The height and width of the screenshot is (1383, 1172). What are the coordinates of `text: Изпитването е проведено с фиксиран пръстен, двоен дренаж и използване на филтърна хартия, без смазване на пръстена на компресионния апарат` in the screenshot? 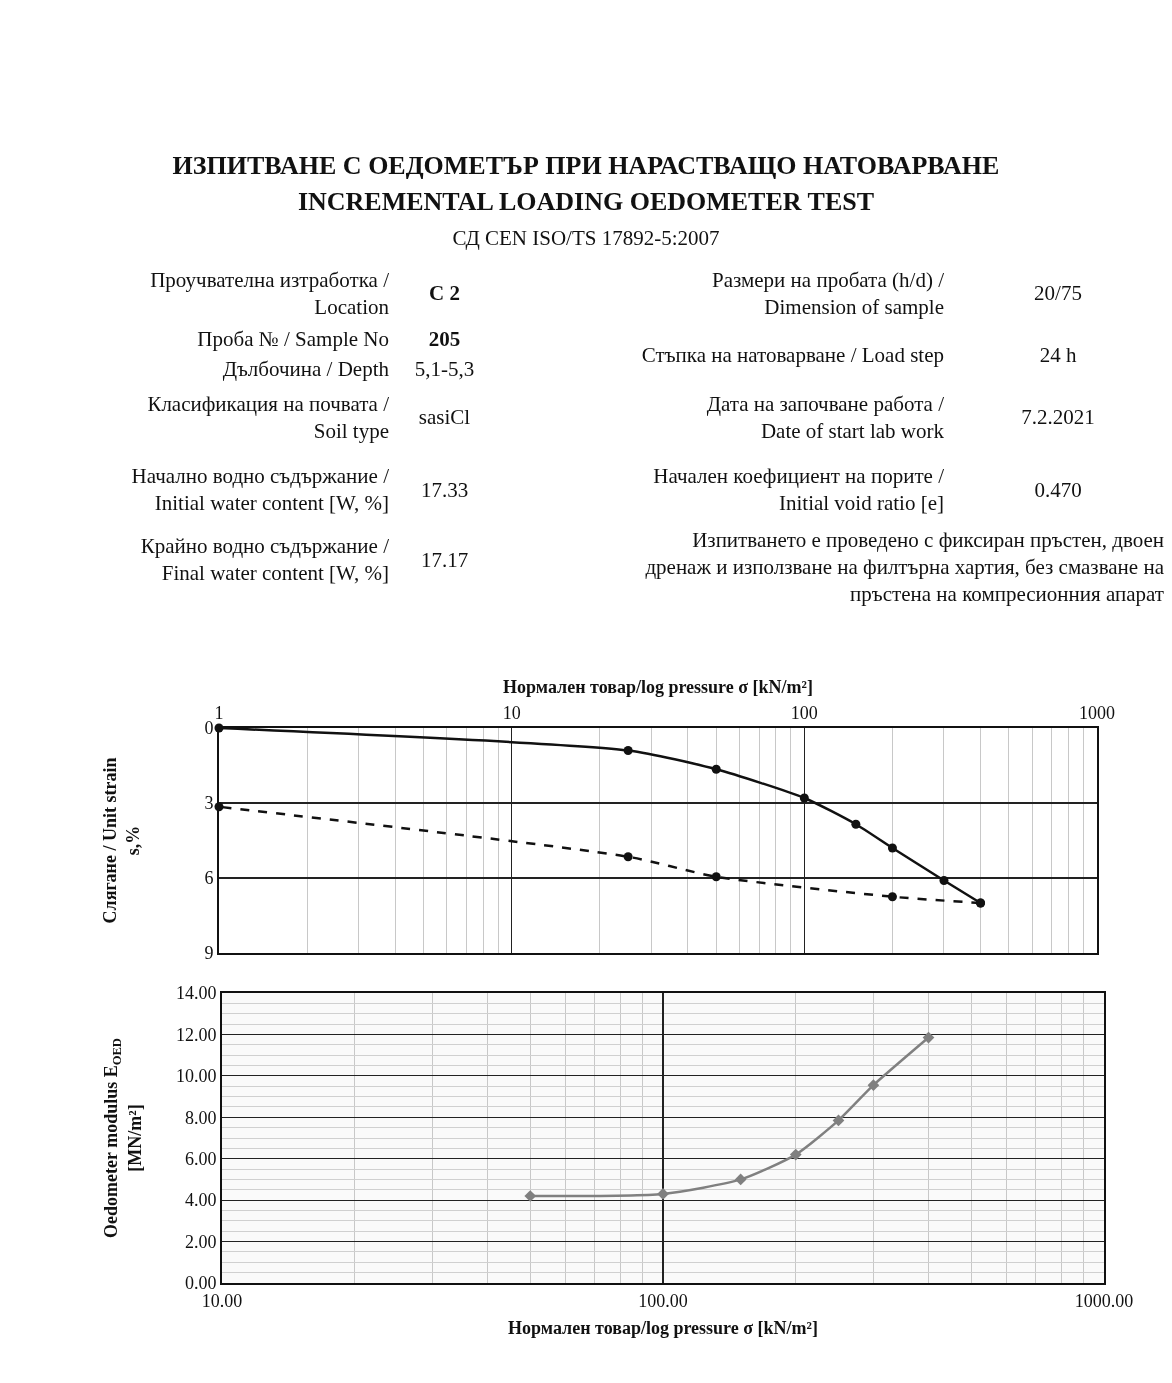 It's located at (904, 567).